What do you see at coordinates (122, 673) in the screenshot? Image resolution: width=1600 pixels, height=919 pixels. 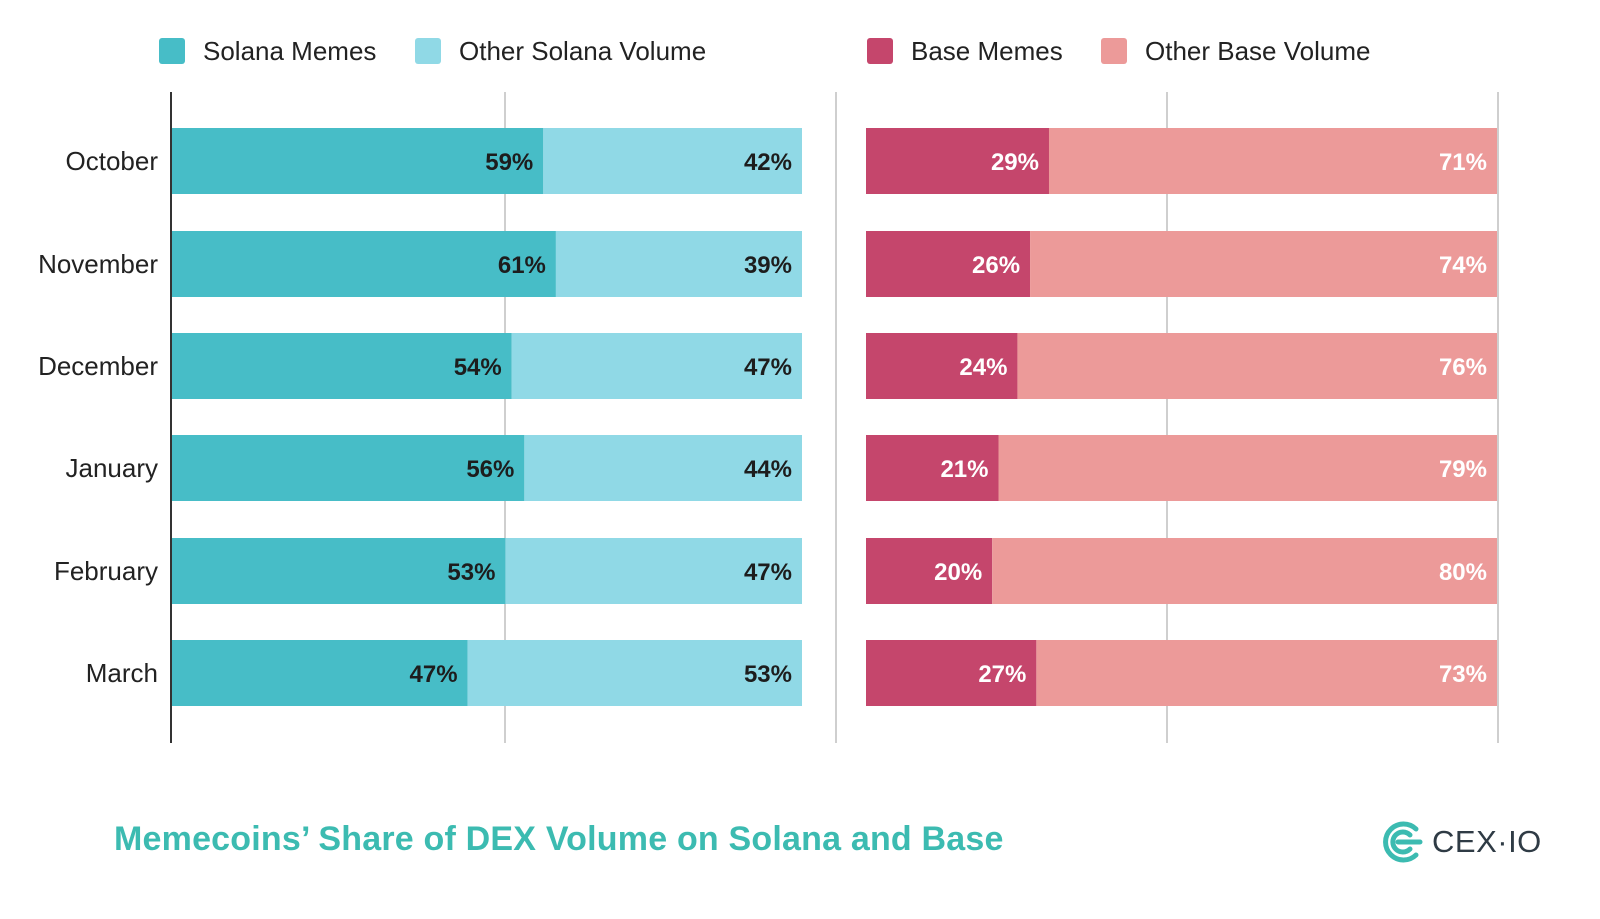 I see `category-label-5: March` at bounding box center [122, 673].